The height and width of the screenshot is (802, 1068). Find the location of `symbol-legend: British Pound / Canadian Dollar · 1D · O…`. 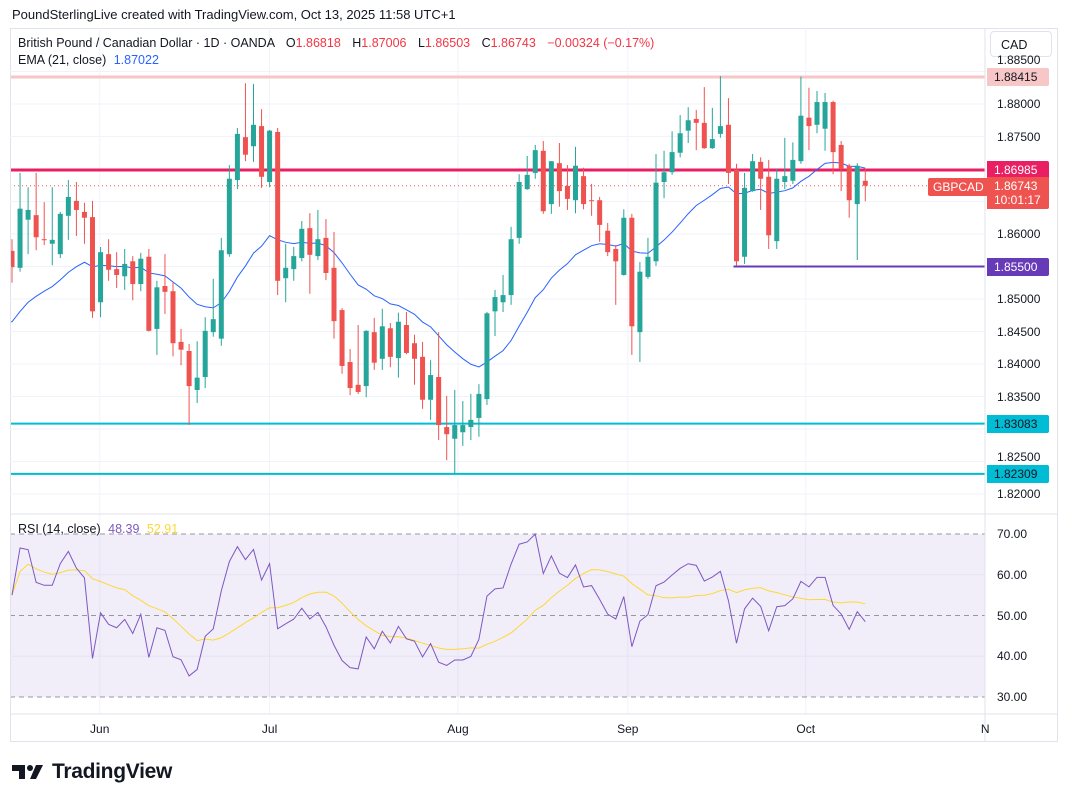

symbol-legend: British Pound / Canadian Dollar · 1D · O… is located at coordinates (336, 43).